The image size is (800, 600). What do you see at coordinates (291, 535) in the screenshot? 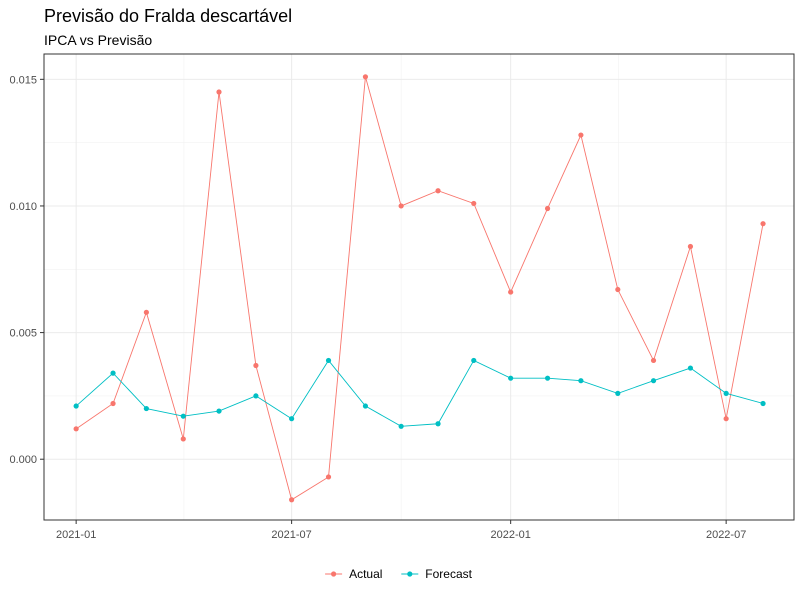
I see `x-tick-label: 2021-07` at bounding box center [291, 535].